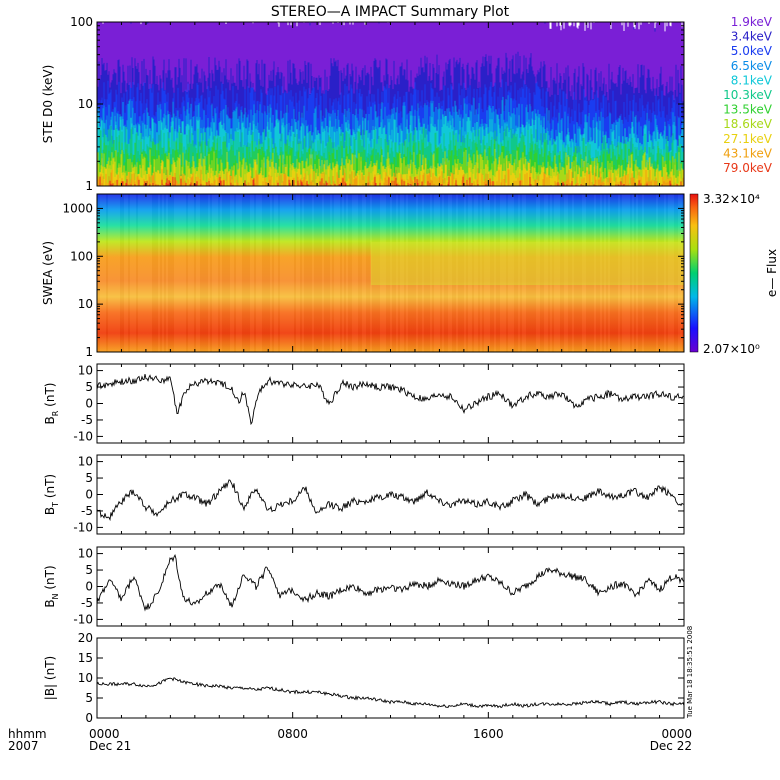 The height and width of the screenshot is (780, 780). Describe the element at coordinates (48, 273) in the screenshot. I see `y-axis-label: SWEA (eV)` at that location.